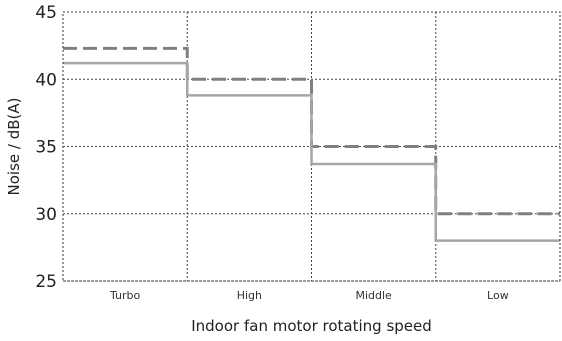 The width and height of the screenshot is (562, 341). I want to click on x-tick-label: Low, so click(498, 295).